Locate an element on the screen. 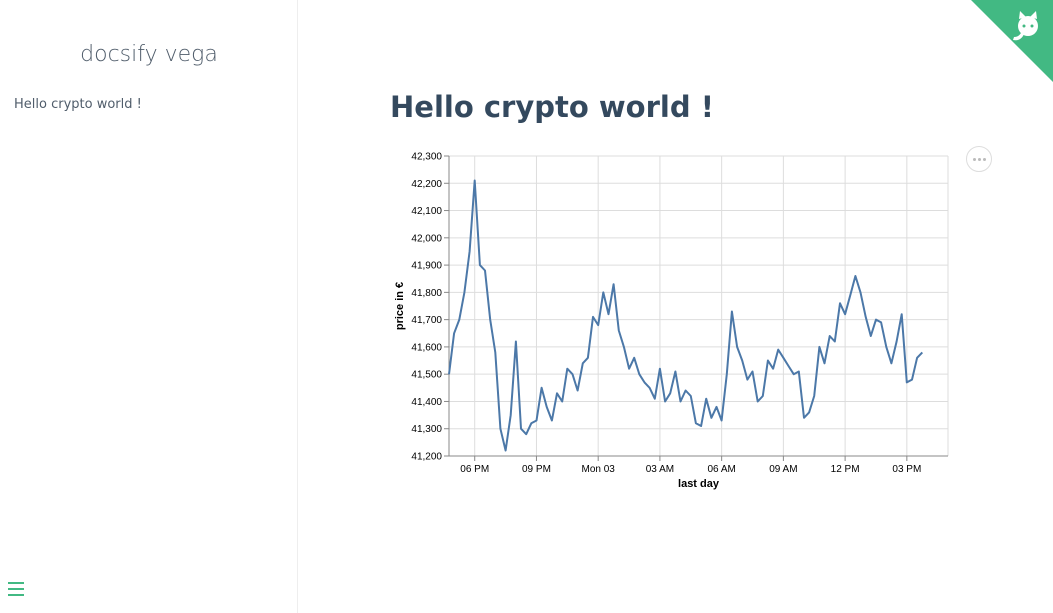 This screenshot has width=1053, height=613. y-tick-label: 41,200 is located at coordinates (426, 457).